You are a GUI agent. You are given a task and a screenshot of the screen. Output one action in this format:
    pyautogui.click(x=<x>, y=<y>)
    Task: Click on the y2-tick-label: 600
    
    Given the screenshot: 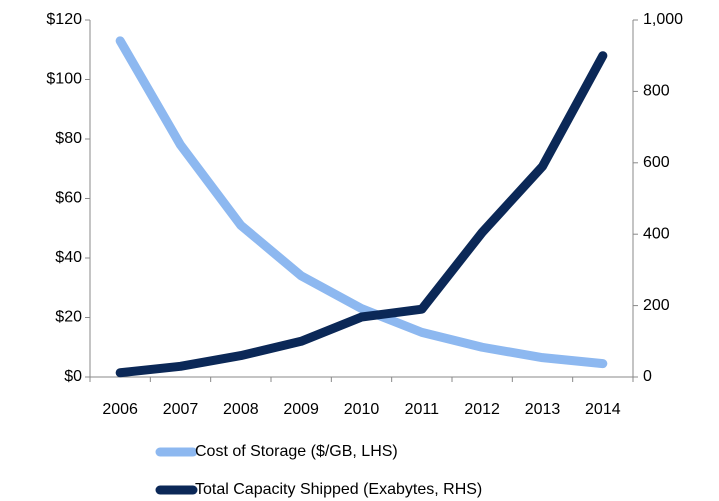 What is the action you would take?
    pyautogui.click(x=656, y=162)
    